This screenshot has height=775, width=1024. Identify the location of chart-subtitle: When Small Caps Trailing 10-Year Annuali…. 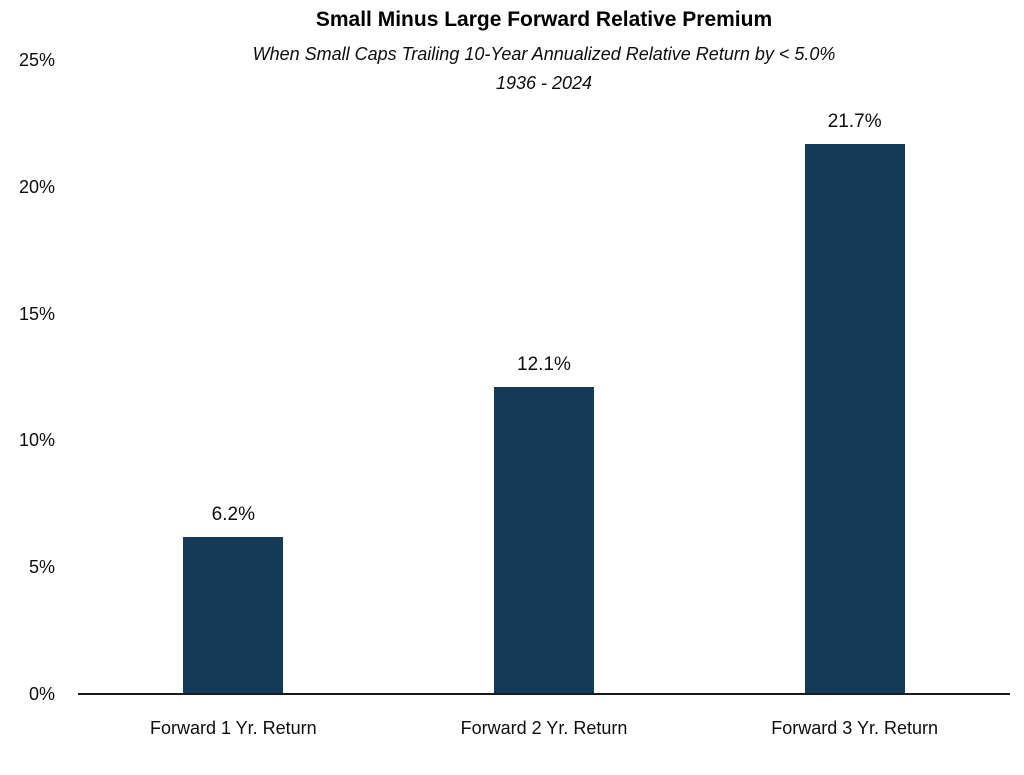
(544, 54).